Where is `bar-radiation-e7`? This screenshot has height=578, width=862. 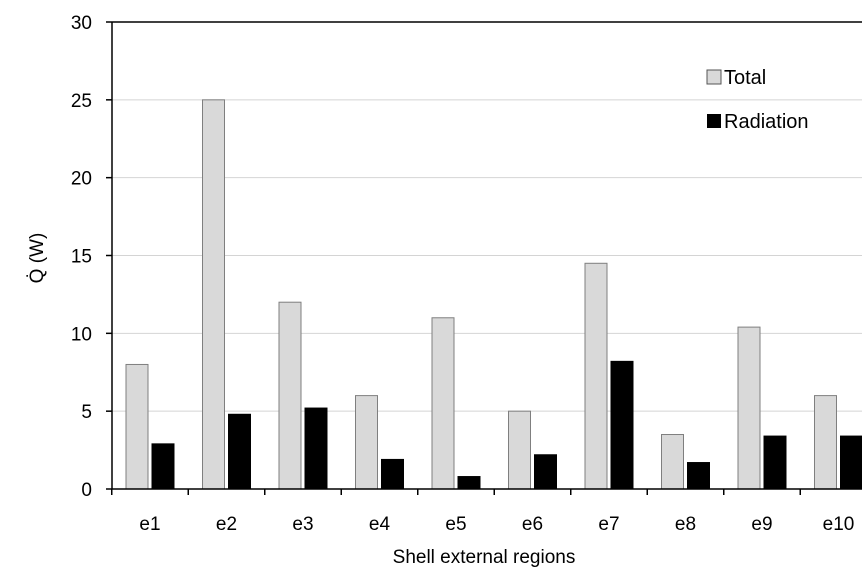 bar-radiation-e7 is located at coordinates (622, 425).